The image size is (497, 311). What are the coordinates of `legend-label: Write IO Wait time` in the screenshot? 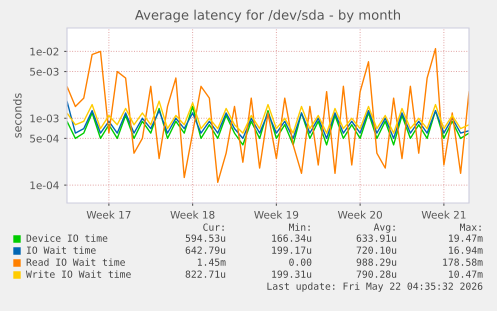 It's located at (78, 274).